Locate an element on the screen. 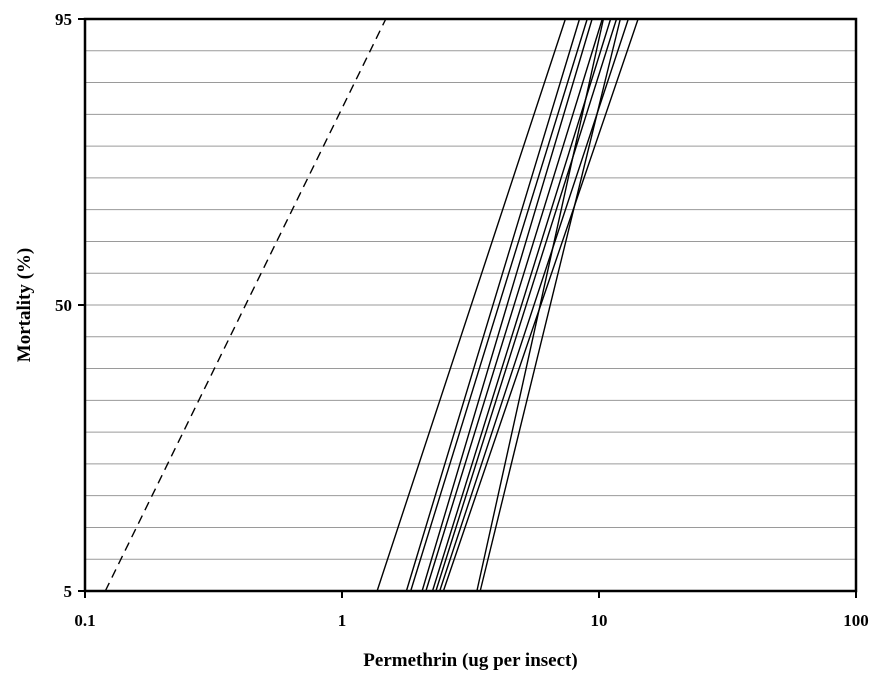  y-axis-title: Mortality (%) is located at coordinates (24, 305).